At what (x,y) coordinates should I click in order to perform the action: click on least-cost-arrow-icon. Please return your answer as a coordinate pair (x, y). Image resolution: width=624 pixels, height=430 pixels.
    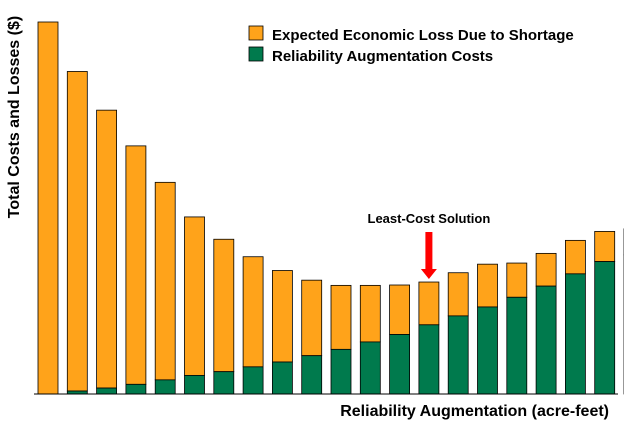
    Looking at the image, I should click on (428, 256).